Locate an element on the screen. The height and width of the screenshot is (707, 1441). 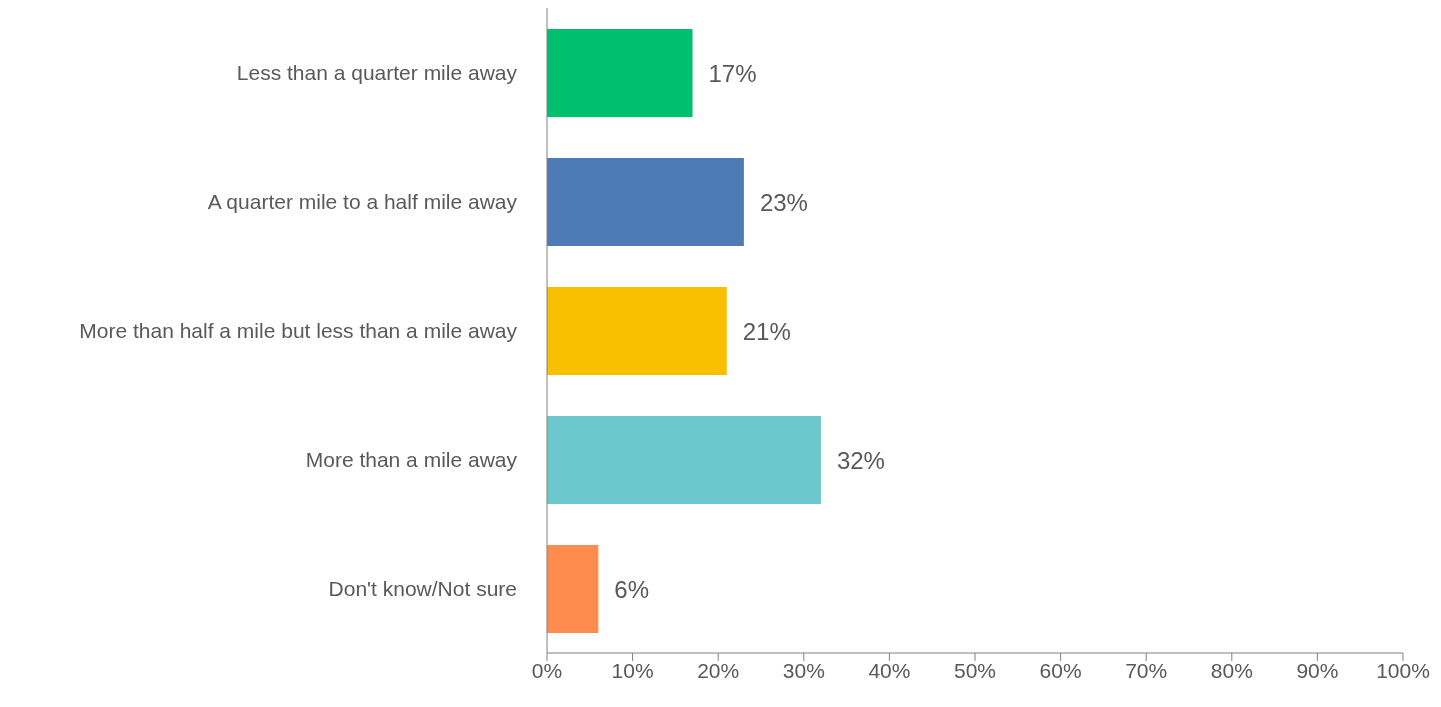
y-tick-label: More than half a mile but less than a mile away is located at coordinates (298, 330).